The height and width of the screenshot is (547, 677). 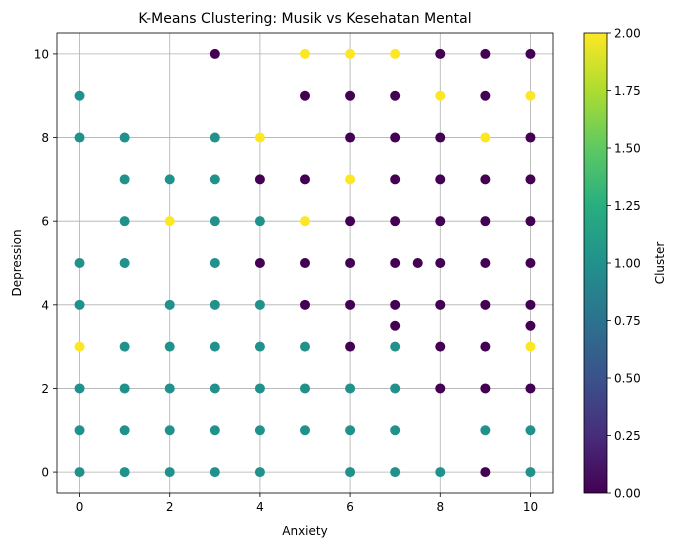 I want to click on colorbar-ticks: 0.00 0.25 0.50 0.75 1.00 1.25 1.50 1.75 2.00, so click(x=624, y=264).